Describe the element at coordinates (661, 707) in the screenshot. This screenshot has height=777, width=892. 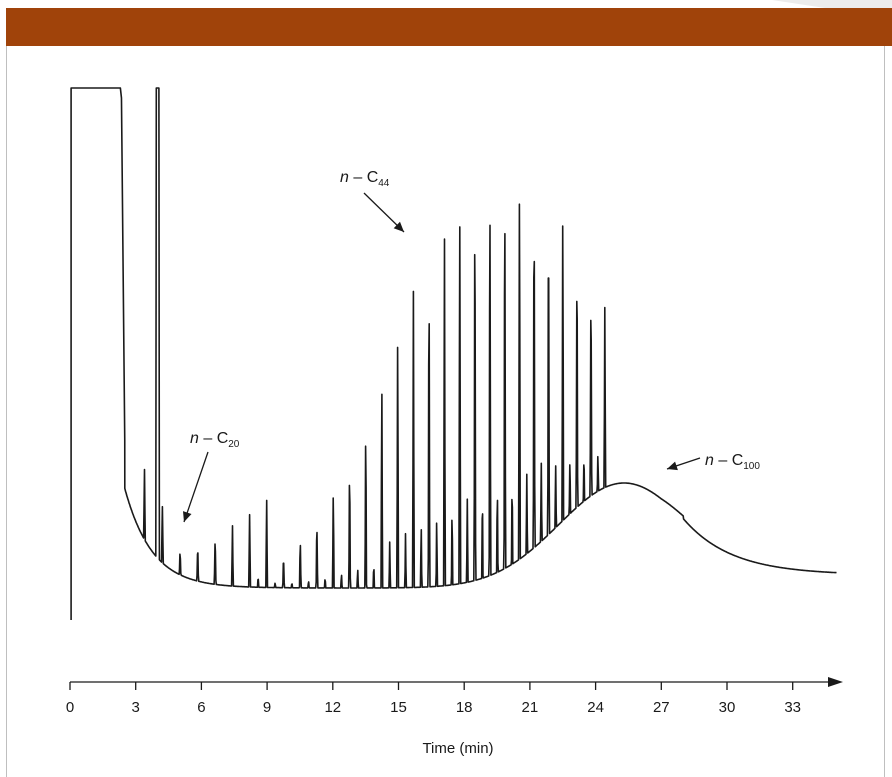
I see `x-tick-label: 27` at that location.